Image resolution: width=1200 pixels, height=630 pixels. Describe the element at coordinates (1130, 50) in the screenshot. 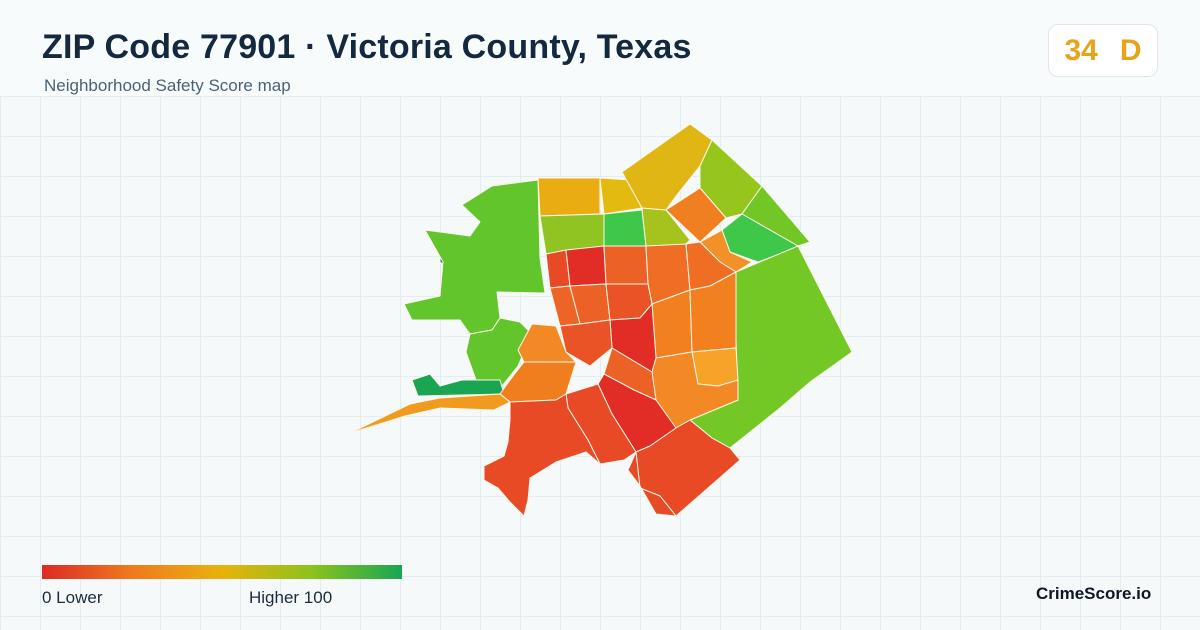

I see `score-grade: D` at that location.